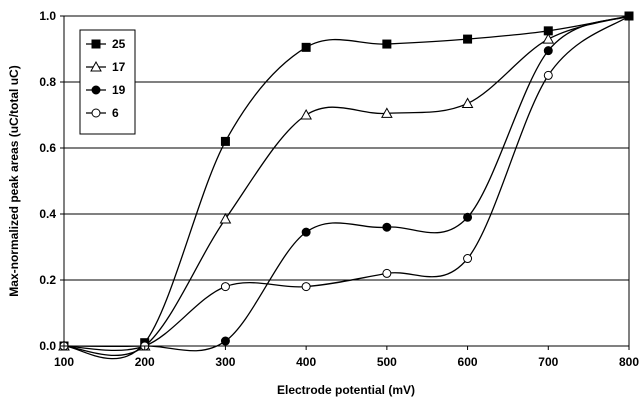 The height and width of the screenshot is (402, 643). I want to click on legend-box, so click(107, 82).